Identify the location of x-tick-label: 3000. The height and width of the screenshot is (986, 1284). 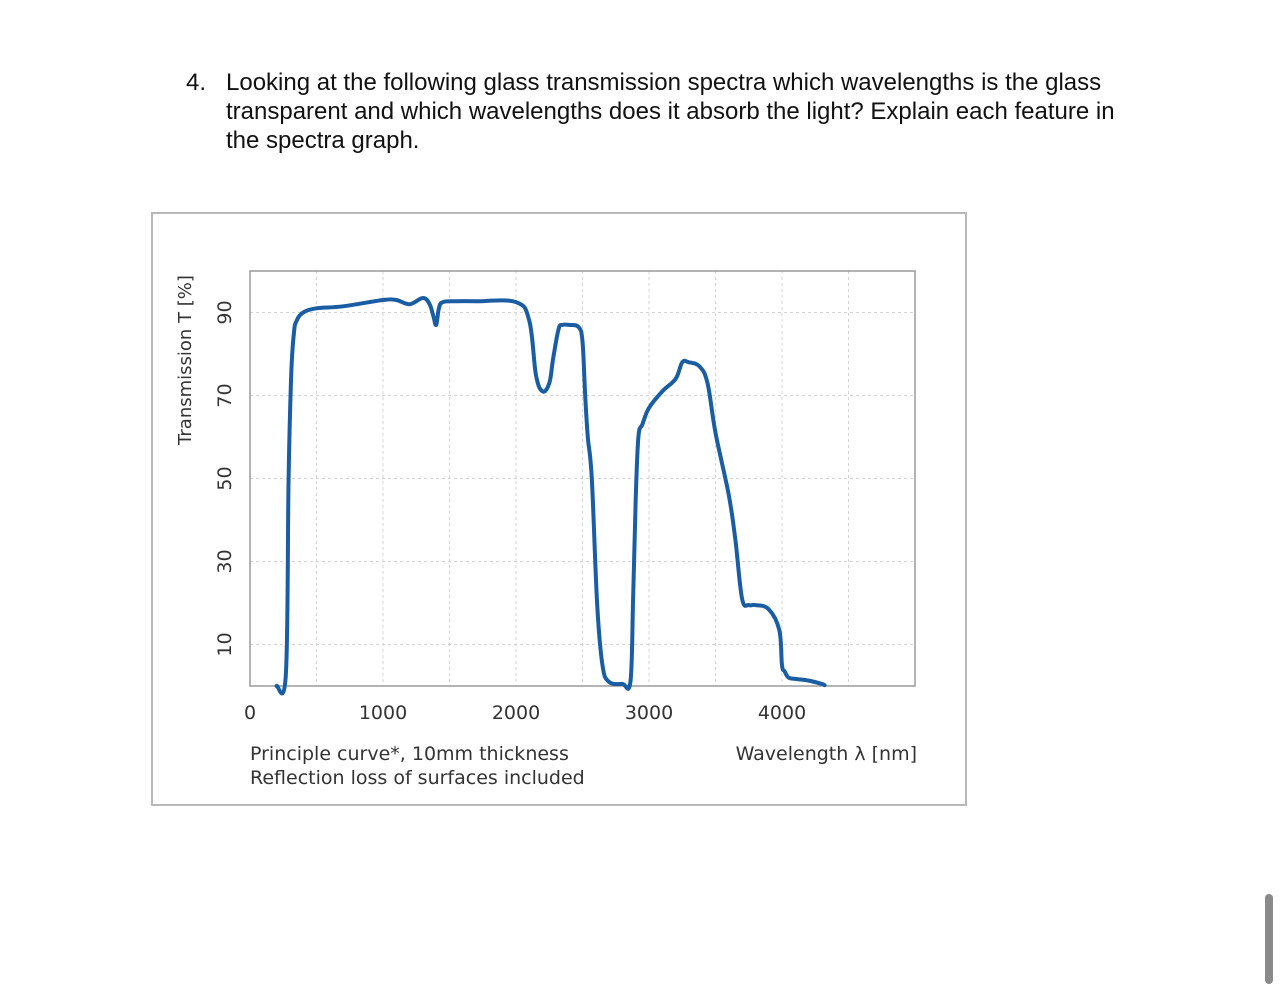
(649, 713).